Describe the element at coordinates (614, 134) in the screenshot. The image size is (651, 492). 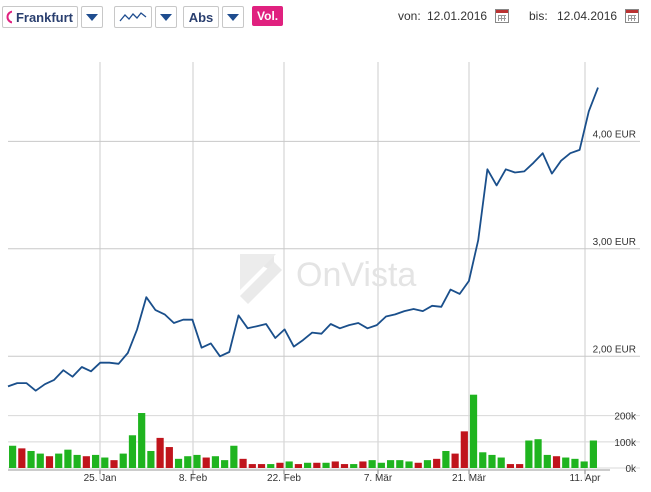
I see `price-tick-label: 4,00 EUR` at that location.